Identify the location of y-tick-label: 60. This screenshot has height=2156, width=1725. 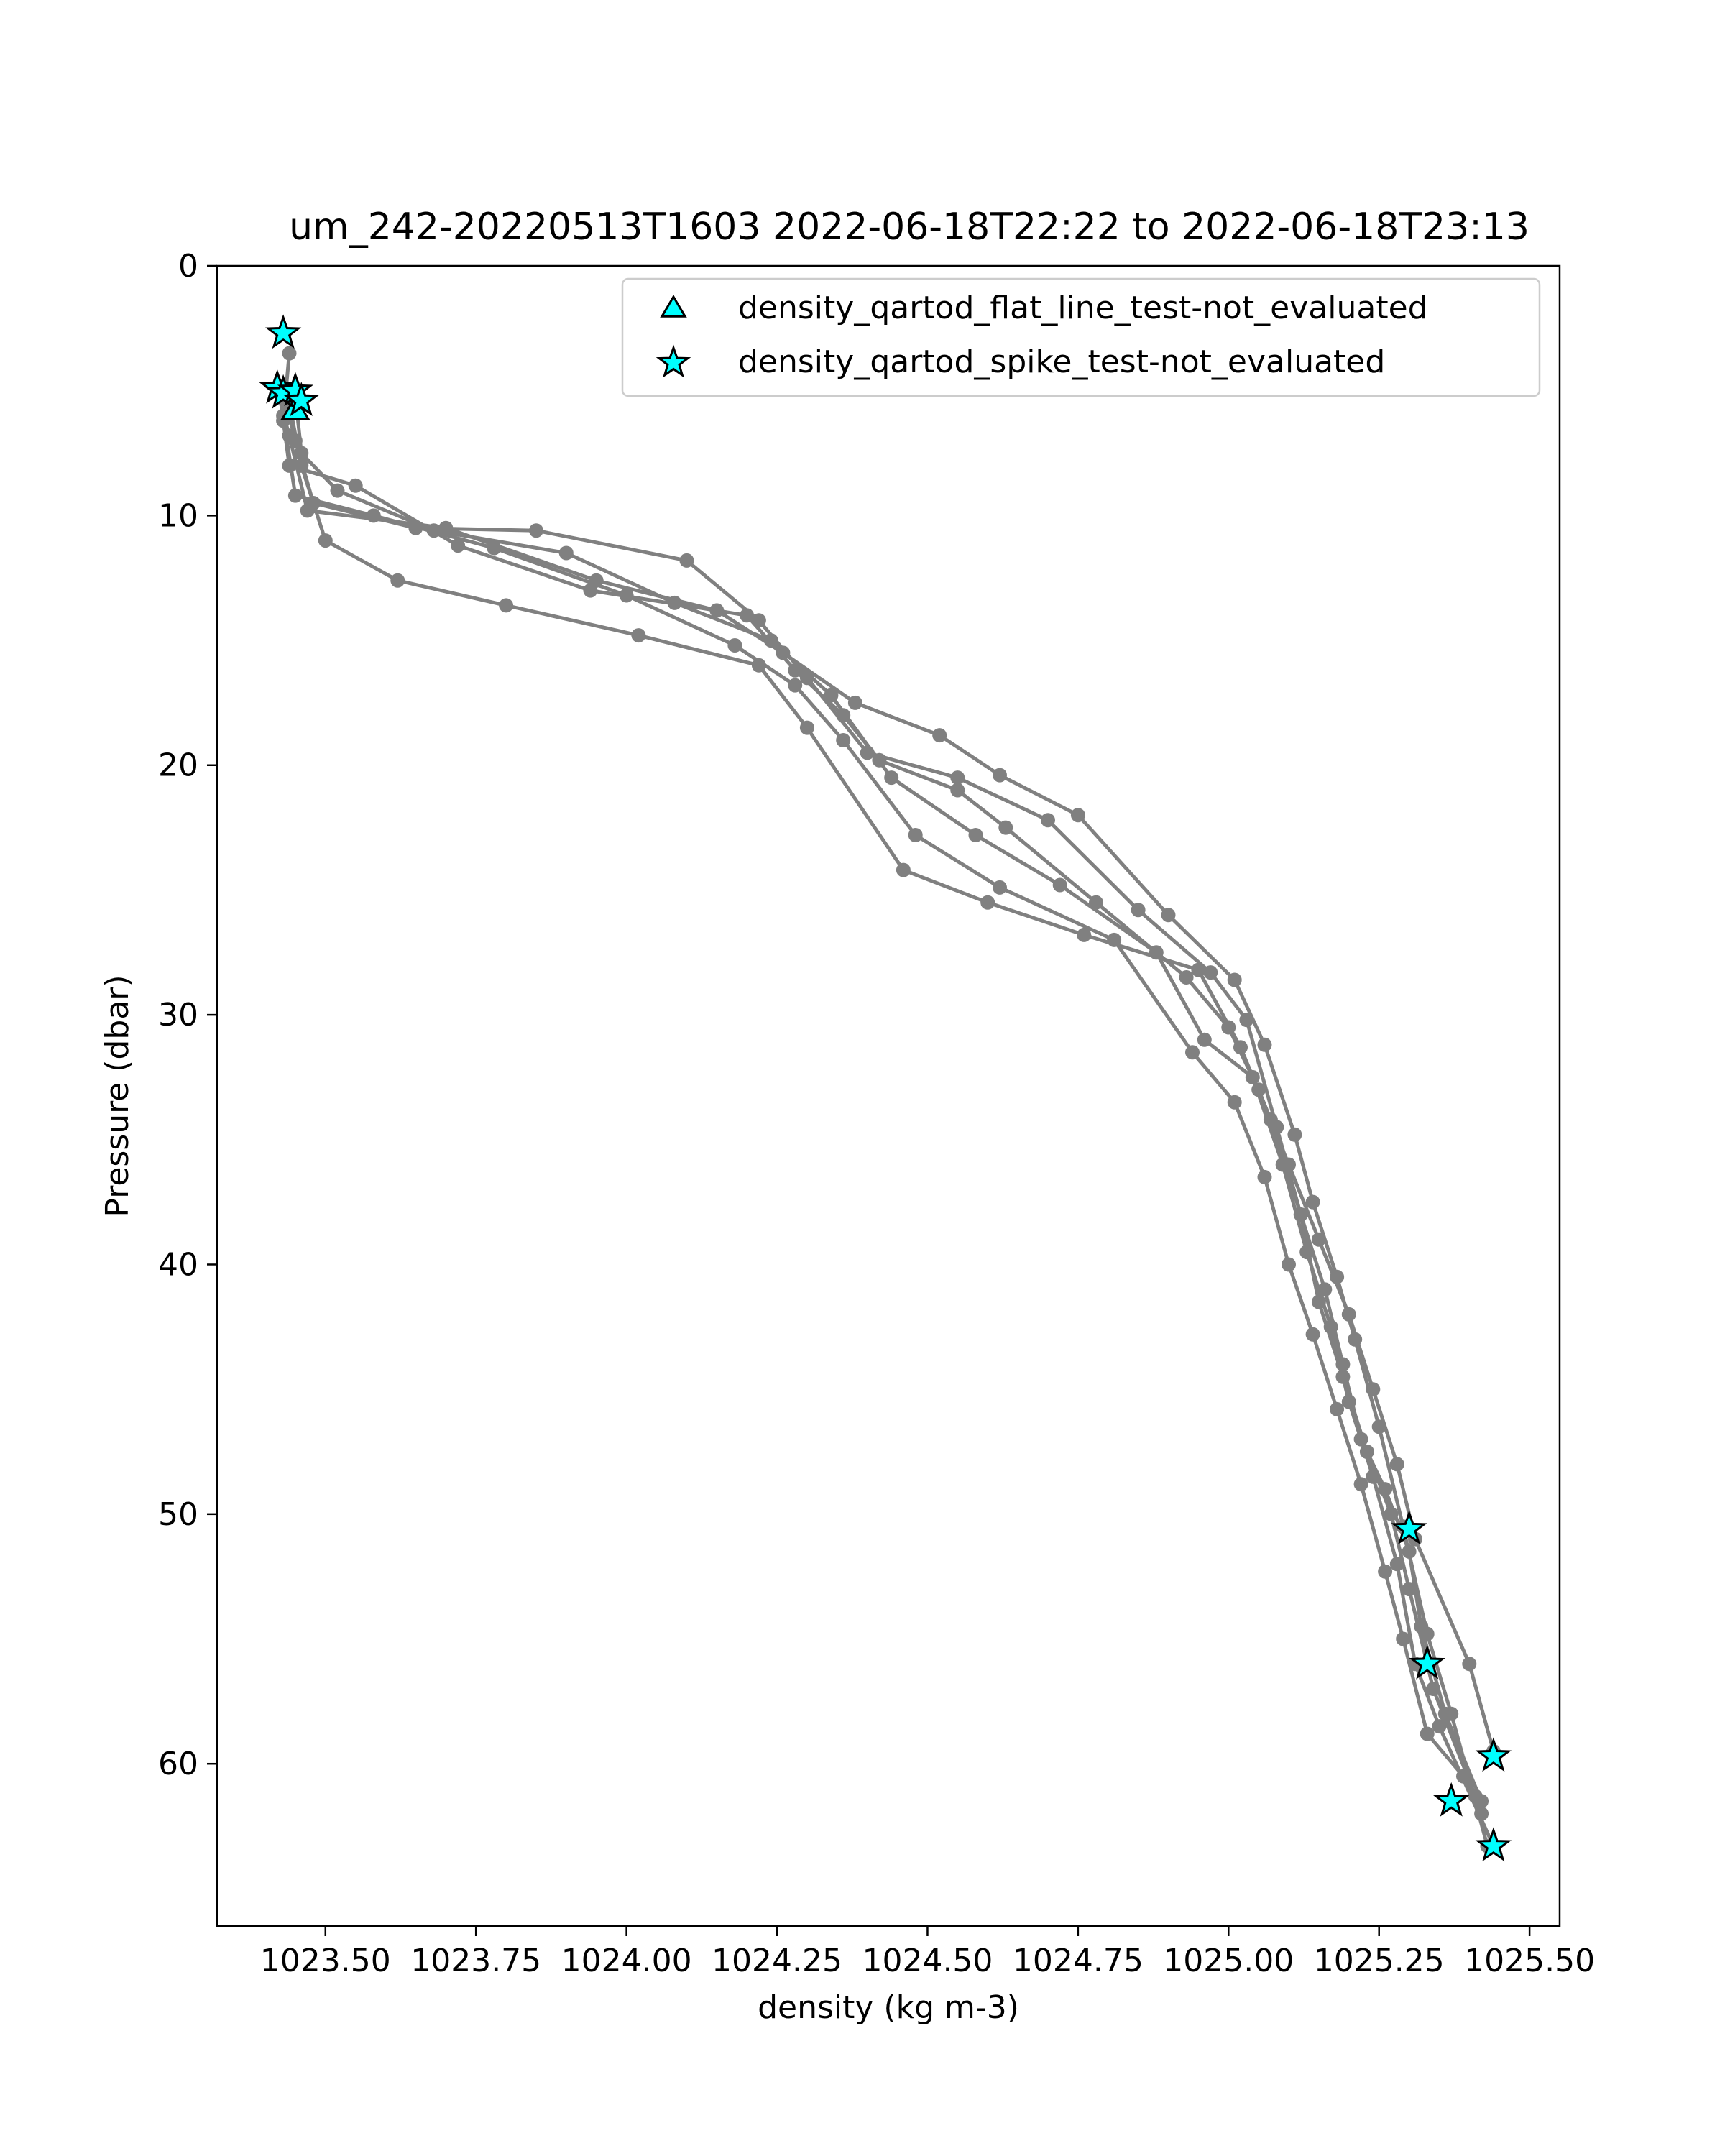
(178, 1764).